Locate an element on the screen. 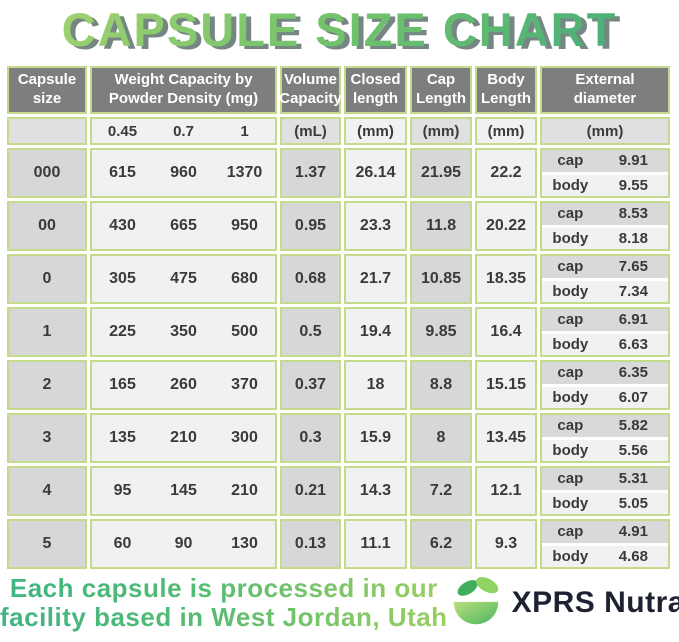  external-body-row: body 8.18 is located at coordinates (605, 238).